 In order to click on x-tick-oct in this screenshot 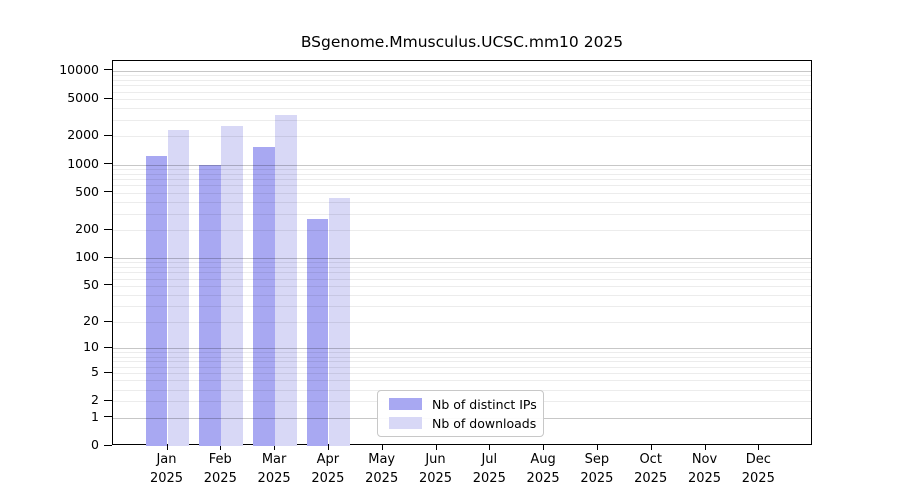, I will do `click(651, 447)`.